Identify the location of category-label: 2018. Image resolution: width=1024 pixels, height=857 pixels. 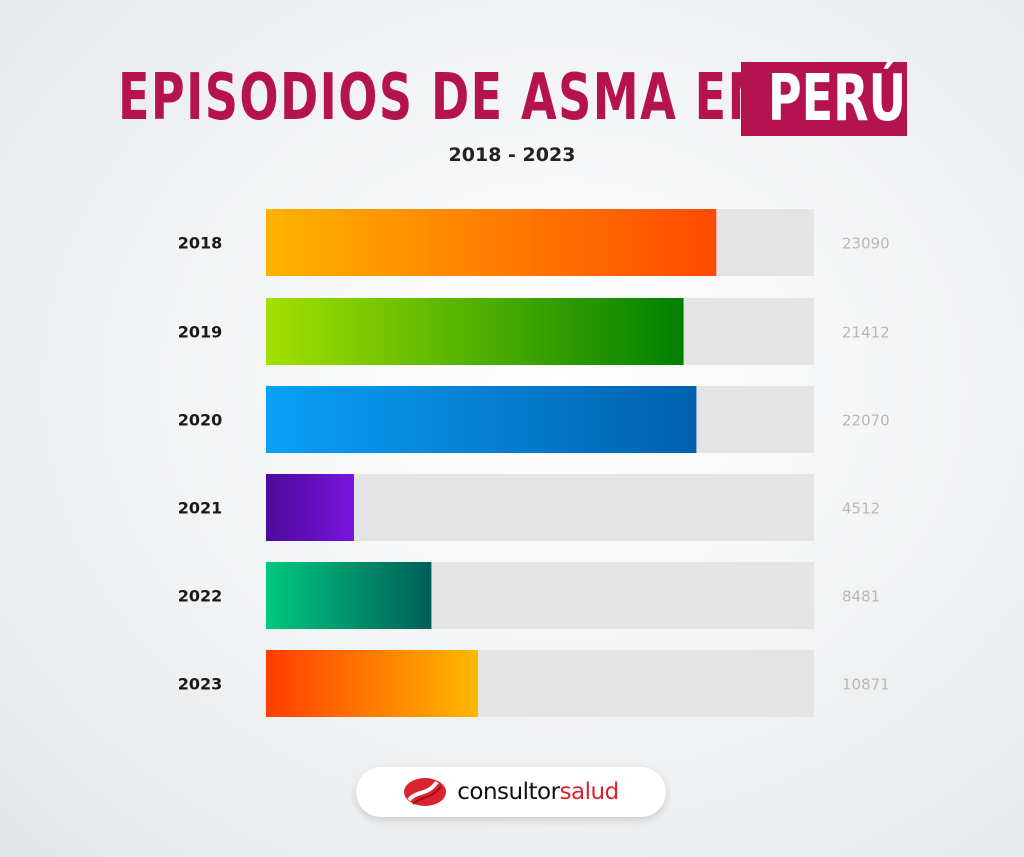
(200, 243).